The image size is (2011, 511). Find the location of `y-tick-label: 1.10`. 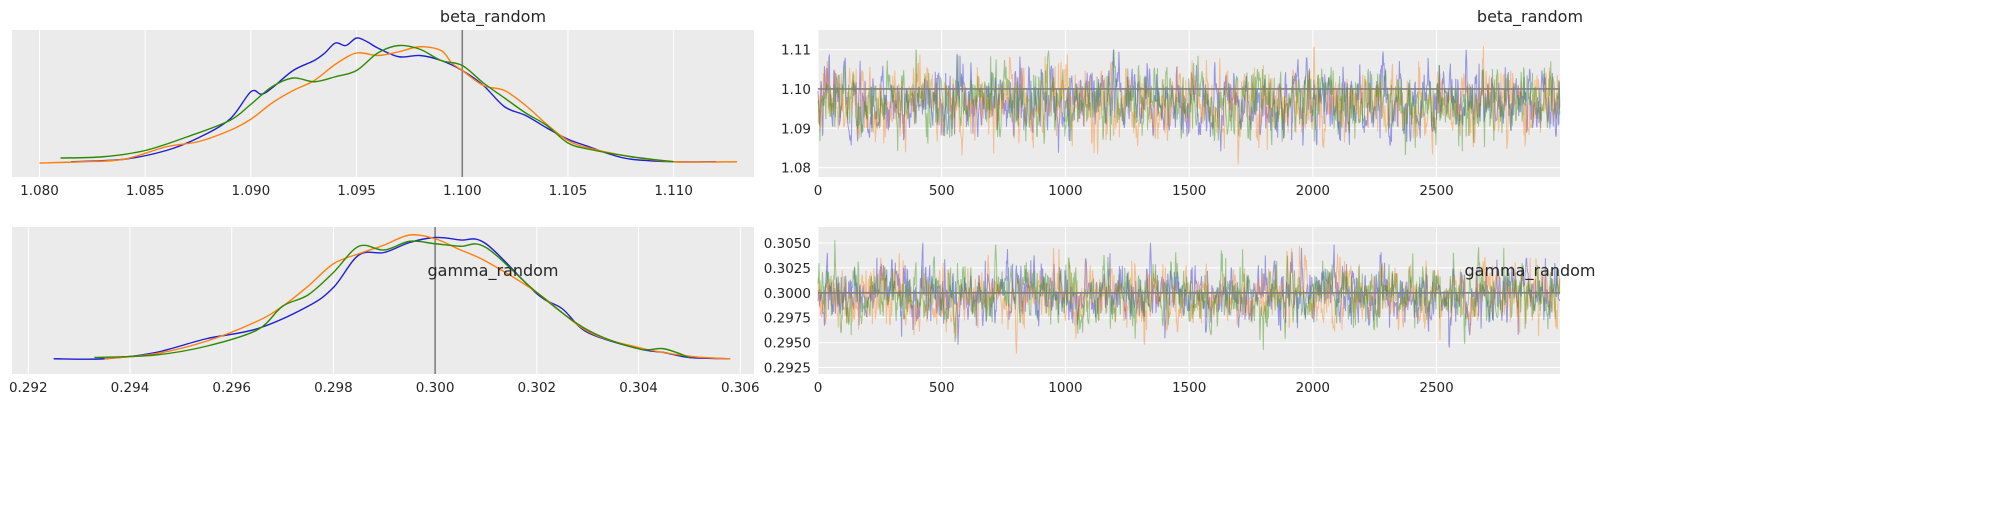

y-tick-label: 1.10 is located at coordinates (796, 90).